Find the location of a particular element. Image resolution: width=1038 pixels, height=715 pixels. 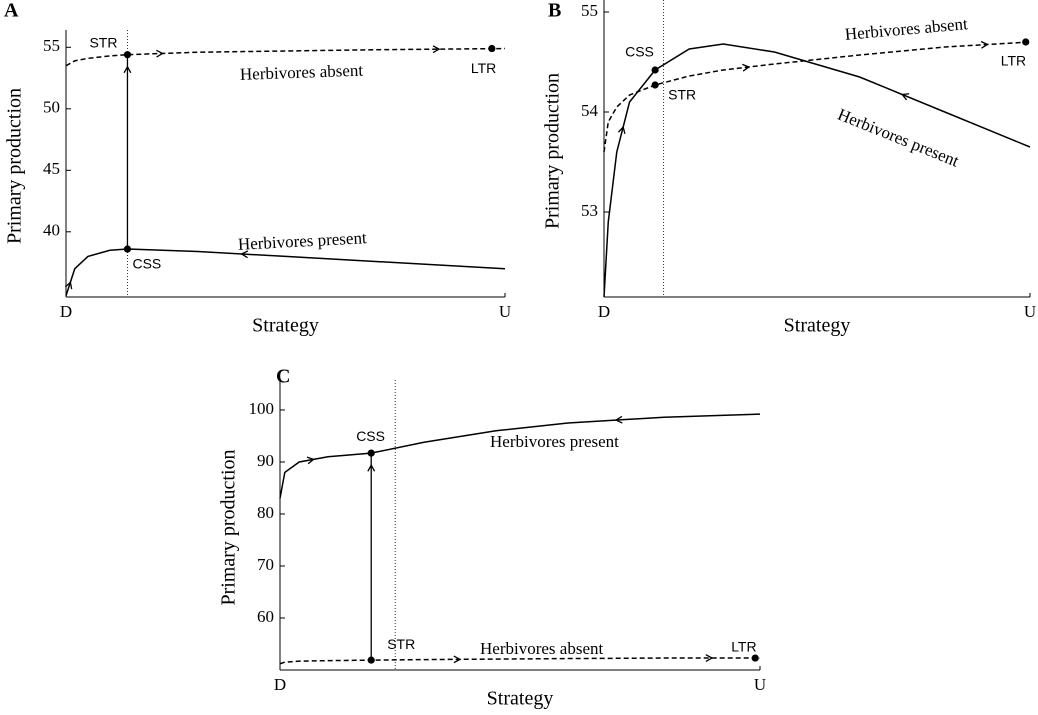

y-tick-label: 54 is located at coordinates (590, 110).